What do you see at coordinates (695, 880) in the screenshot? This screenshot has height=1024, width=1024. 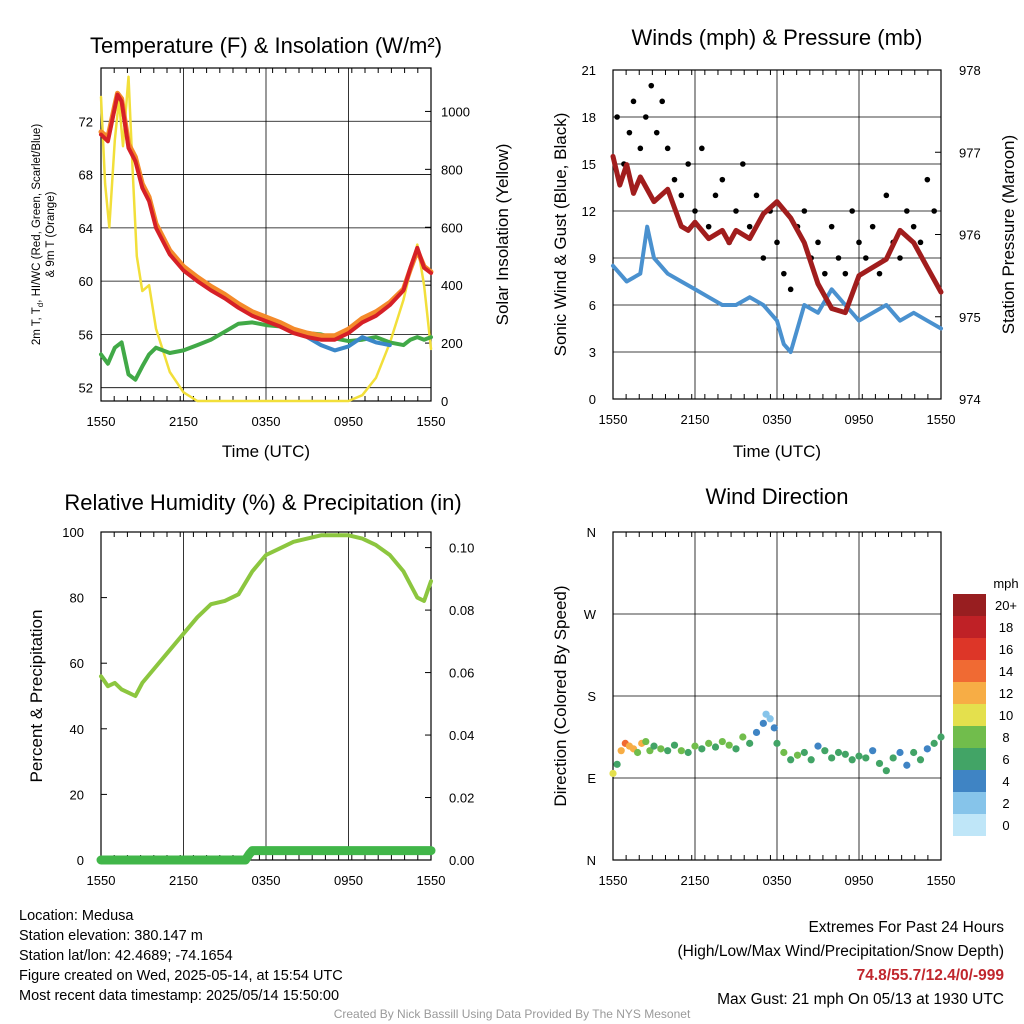 I see `x-tick-label: 2150` at bounding box center [695, 880].